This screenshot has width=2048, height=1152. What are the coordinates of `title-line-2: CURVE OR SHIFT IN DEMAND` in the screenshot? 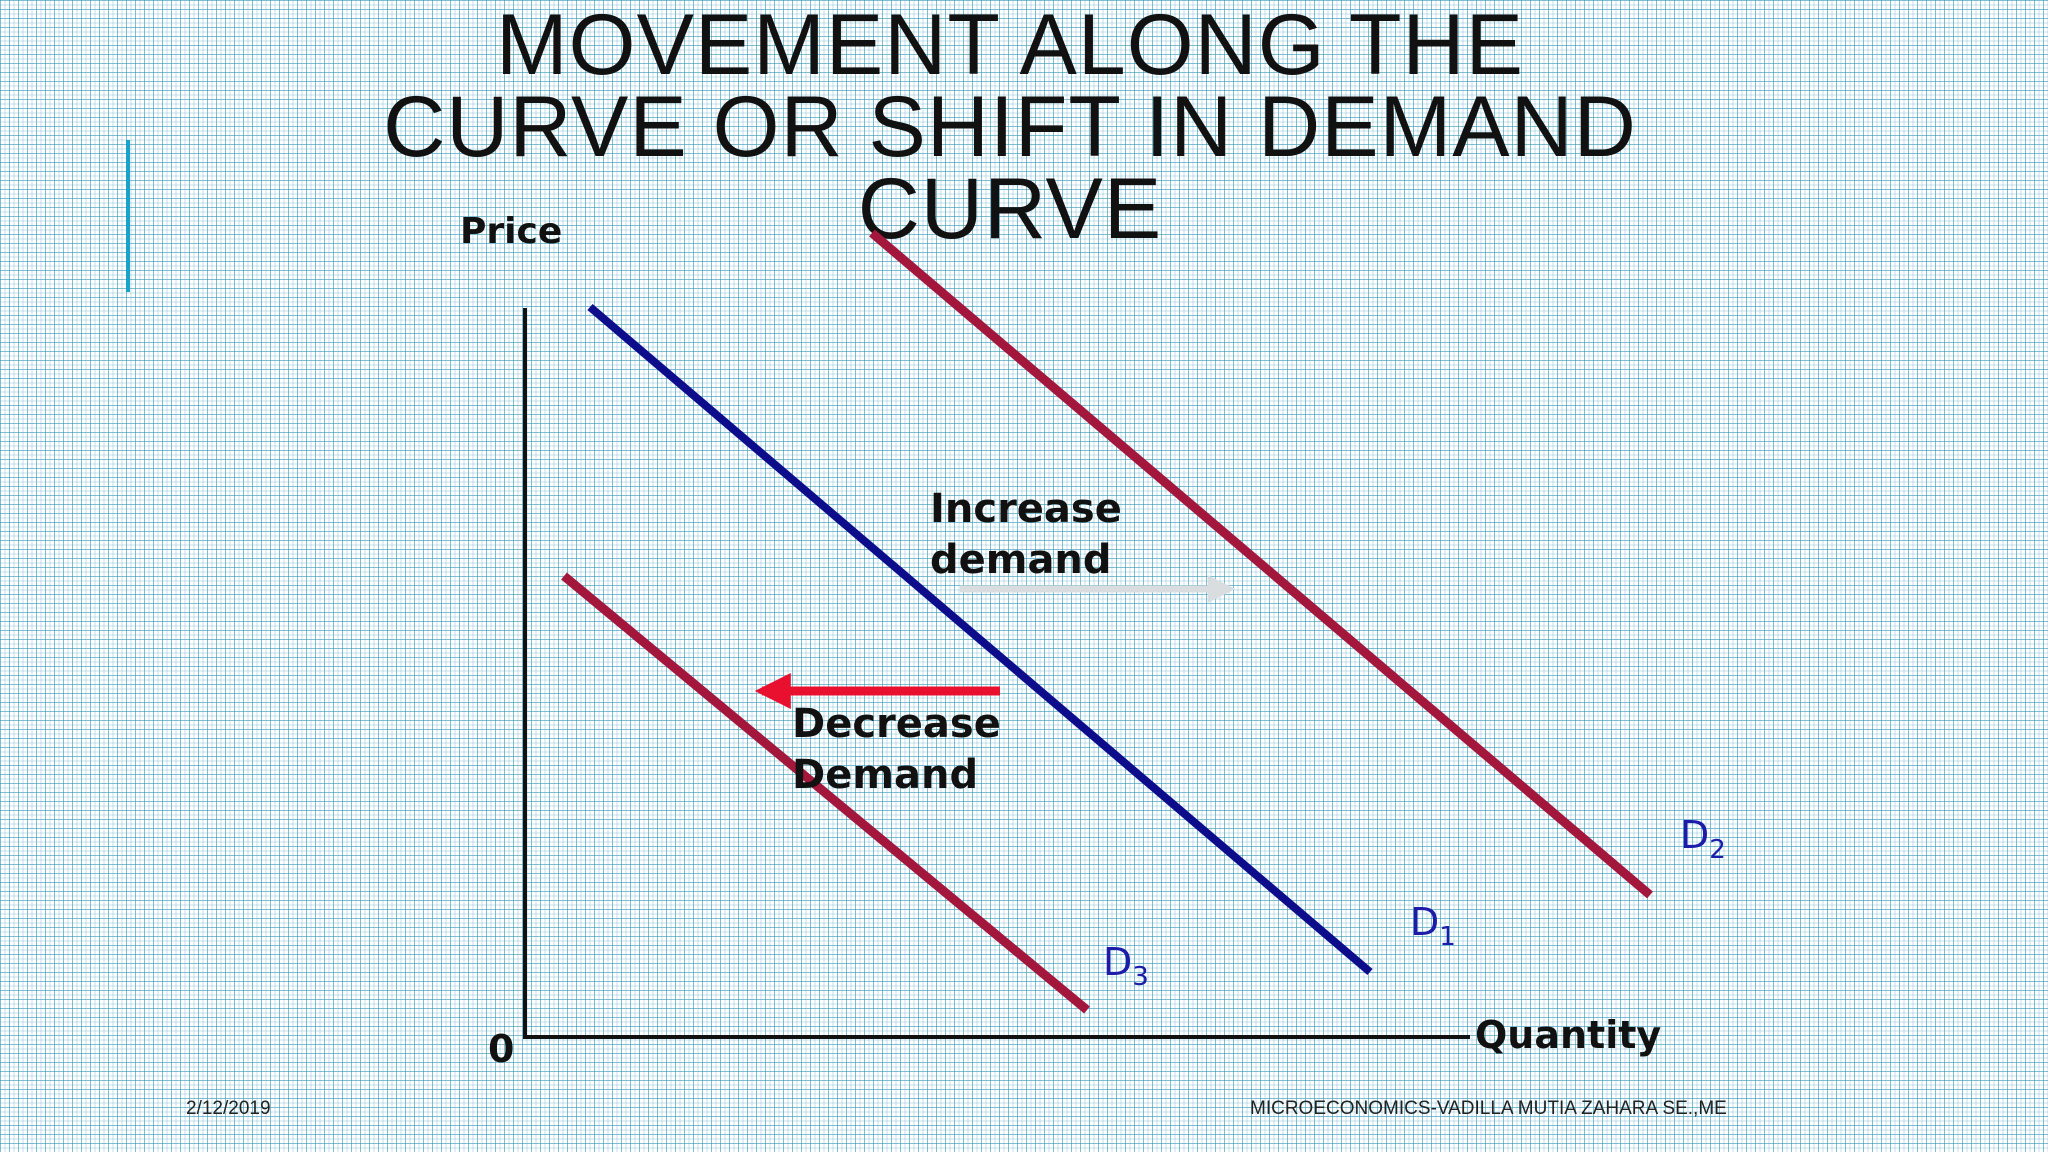 It's located at (1010, 127).